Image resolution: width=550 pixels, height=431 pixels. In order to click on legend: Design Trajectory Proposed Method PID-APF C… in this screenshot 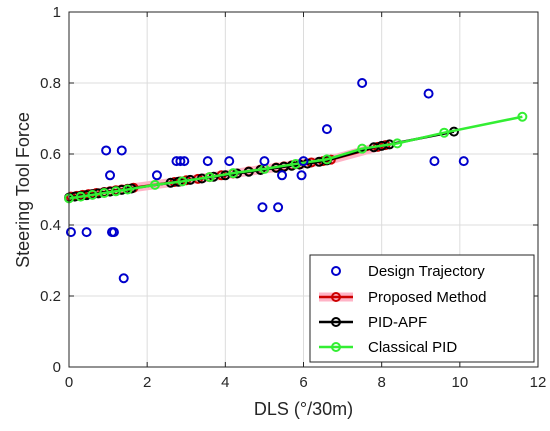, I will do `click(422, 308)`.